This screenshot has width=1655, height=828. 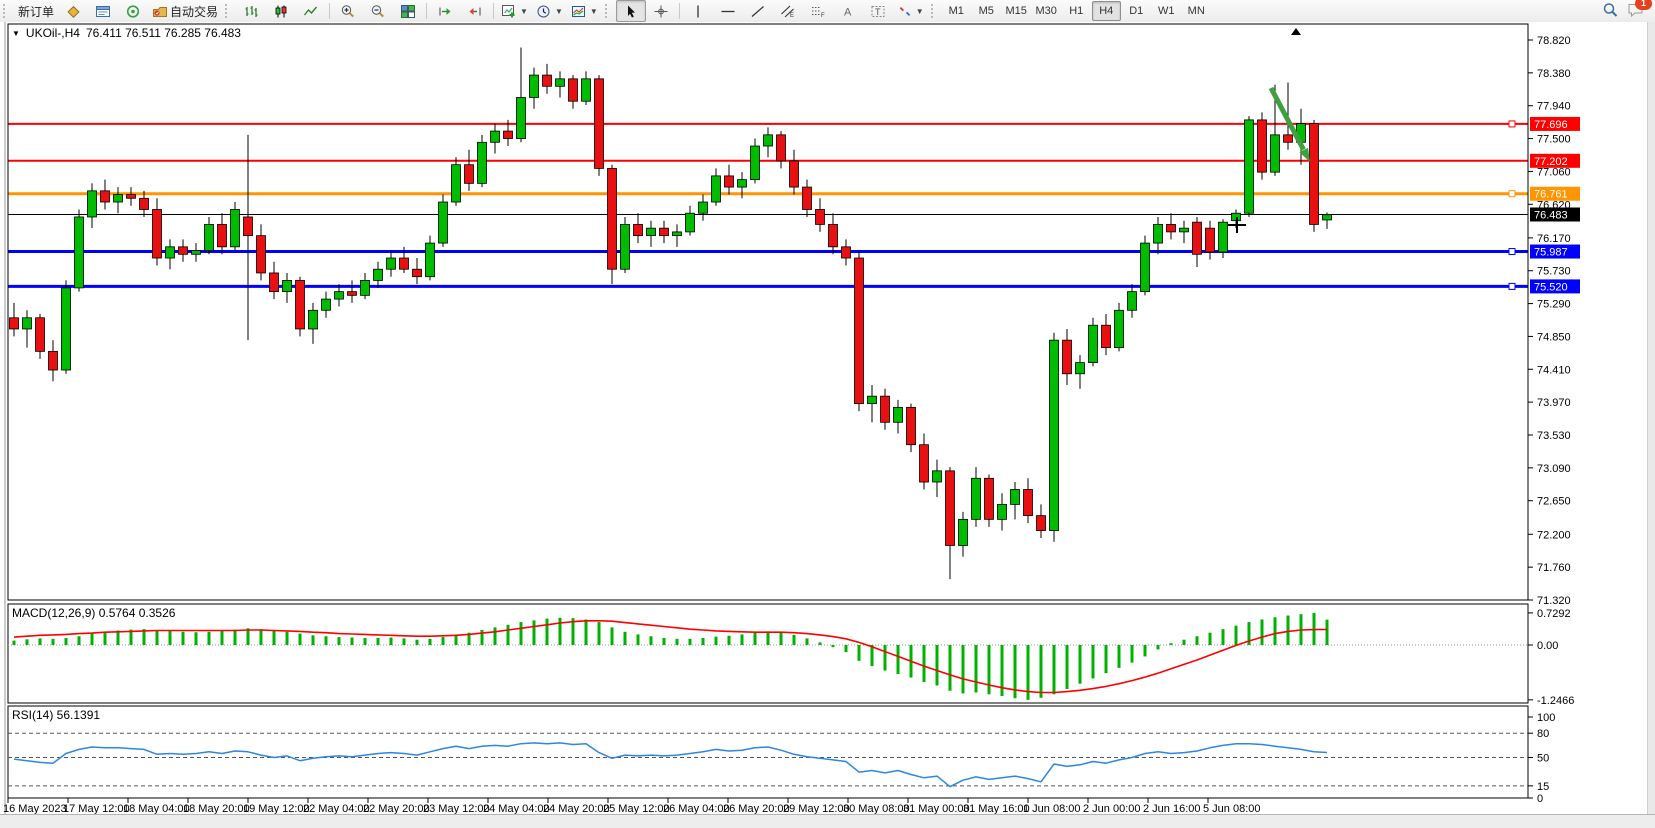 I want to click on data-window-icon, so click(x=103, y=11).